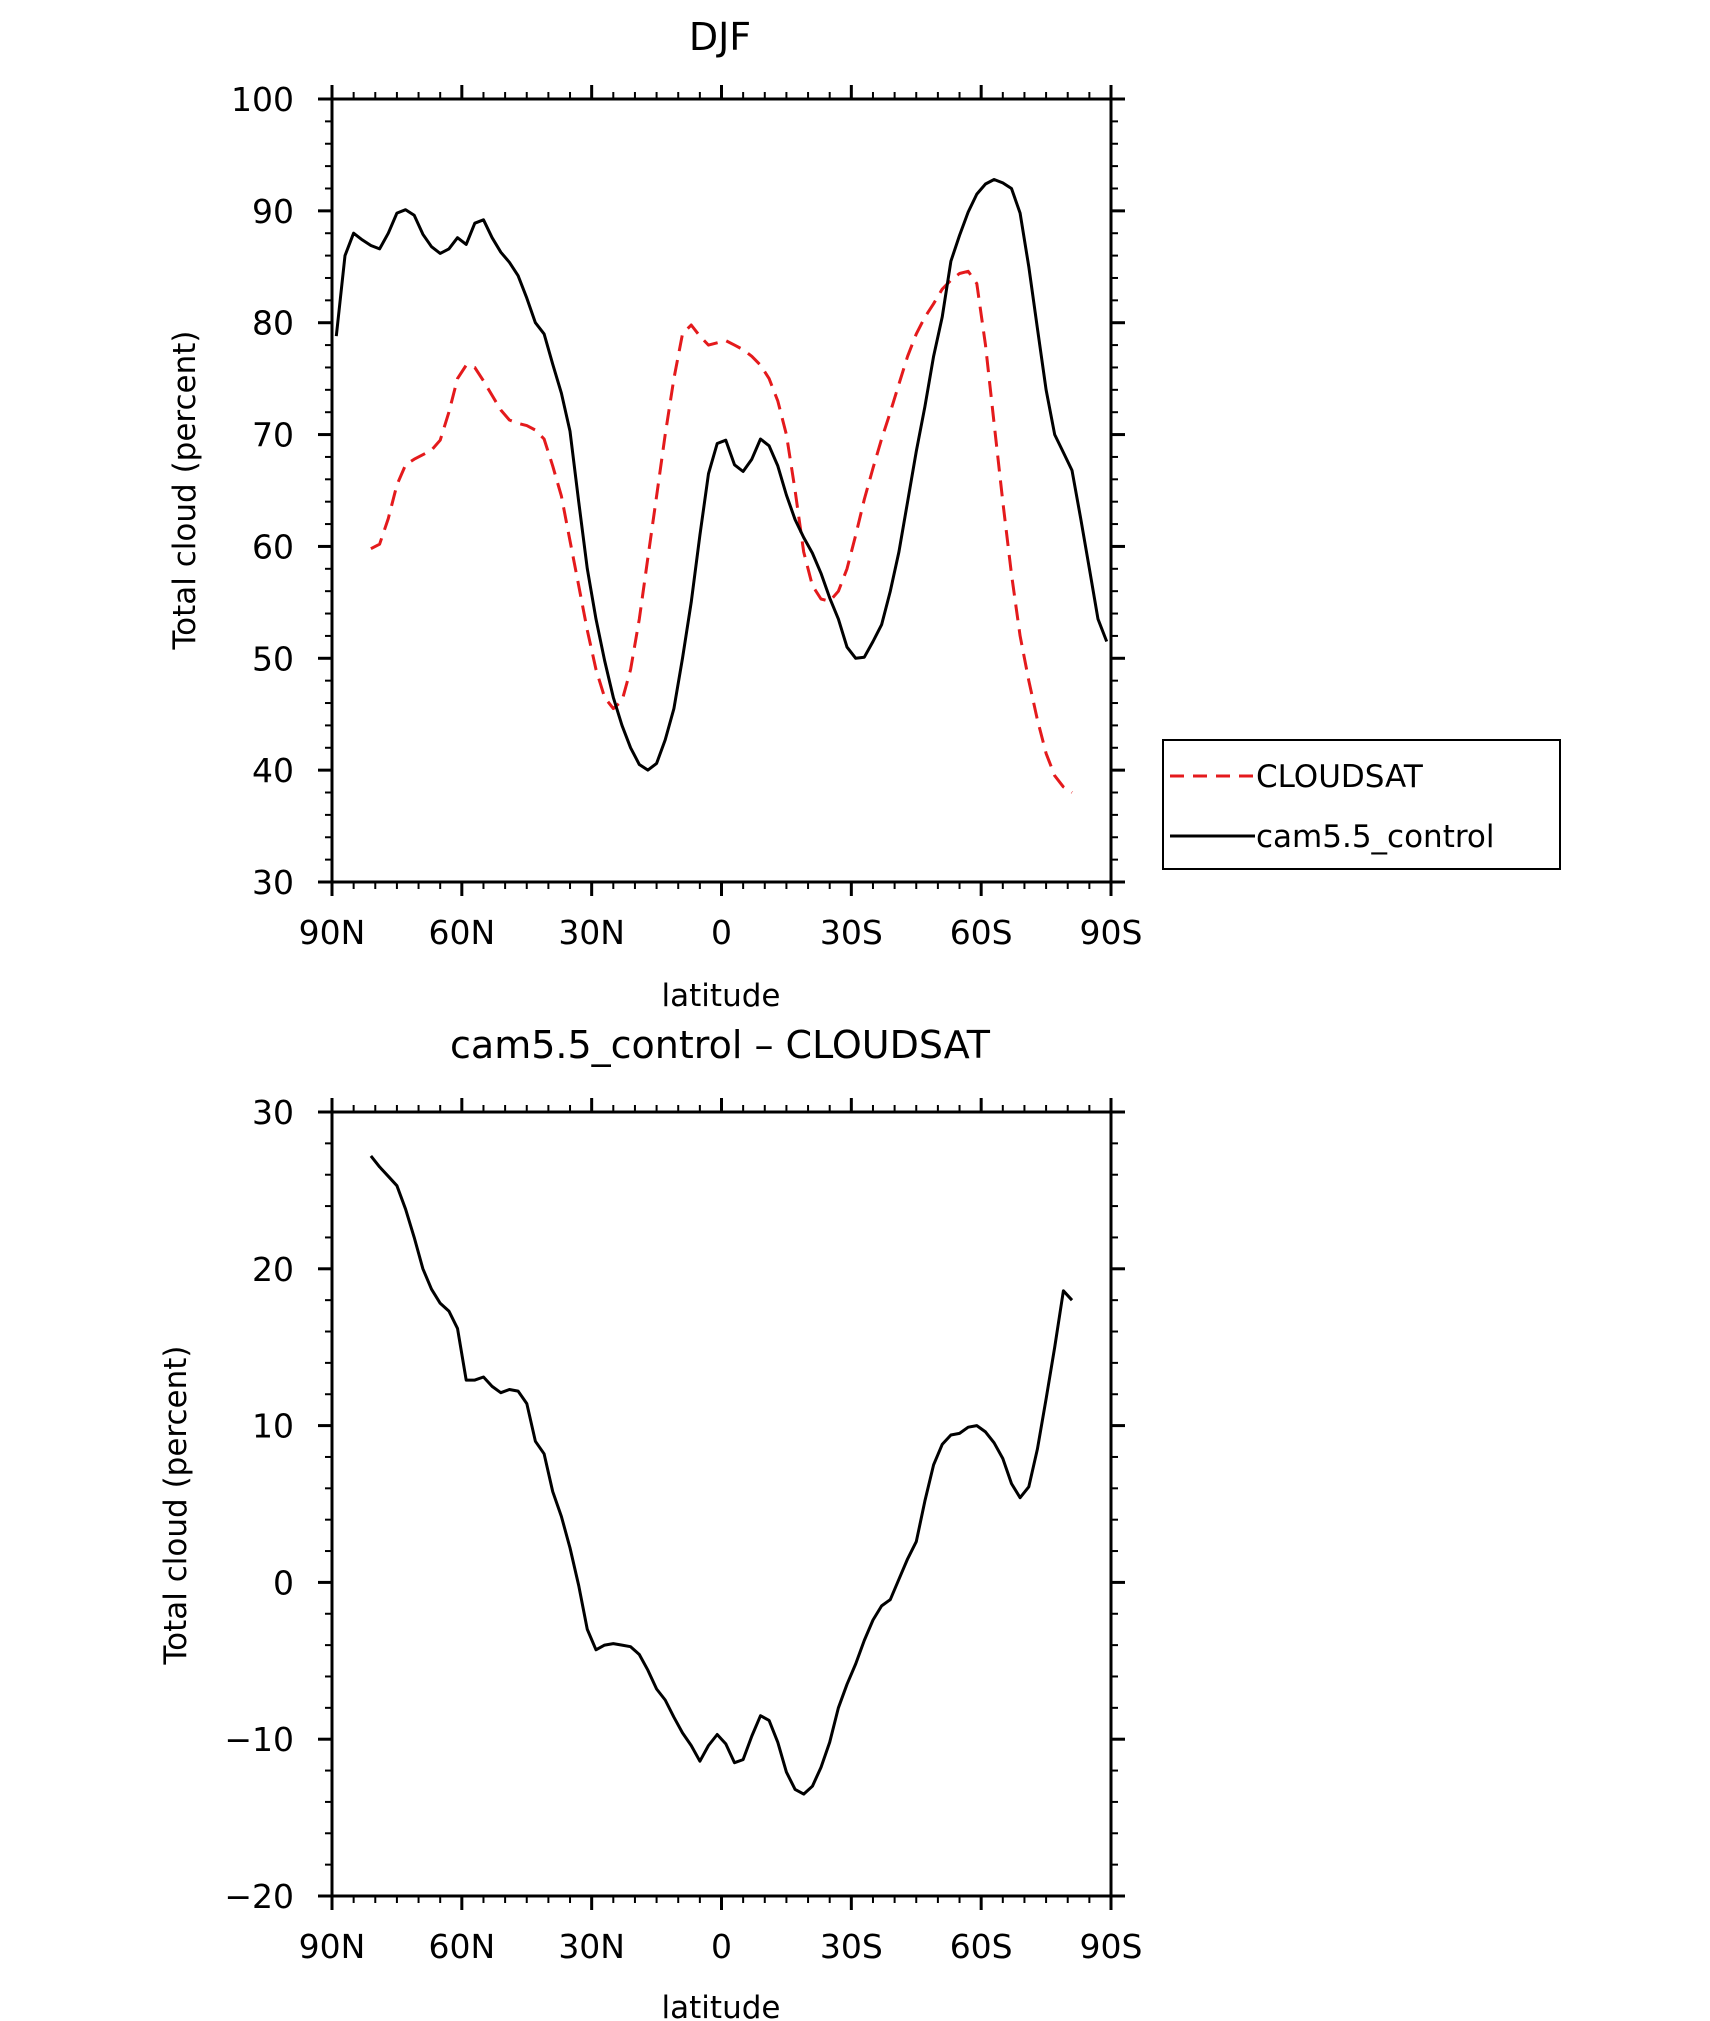 This screenshot has height=2021, width=1710. Describe the element at coordinates (721, 475) in the screenshot. I see `series-line-cam5-5-control` at that location.